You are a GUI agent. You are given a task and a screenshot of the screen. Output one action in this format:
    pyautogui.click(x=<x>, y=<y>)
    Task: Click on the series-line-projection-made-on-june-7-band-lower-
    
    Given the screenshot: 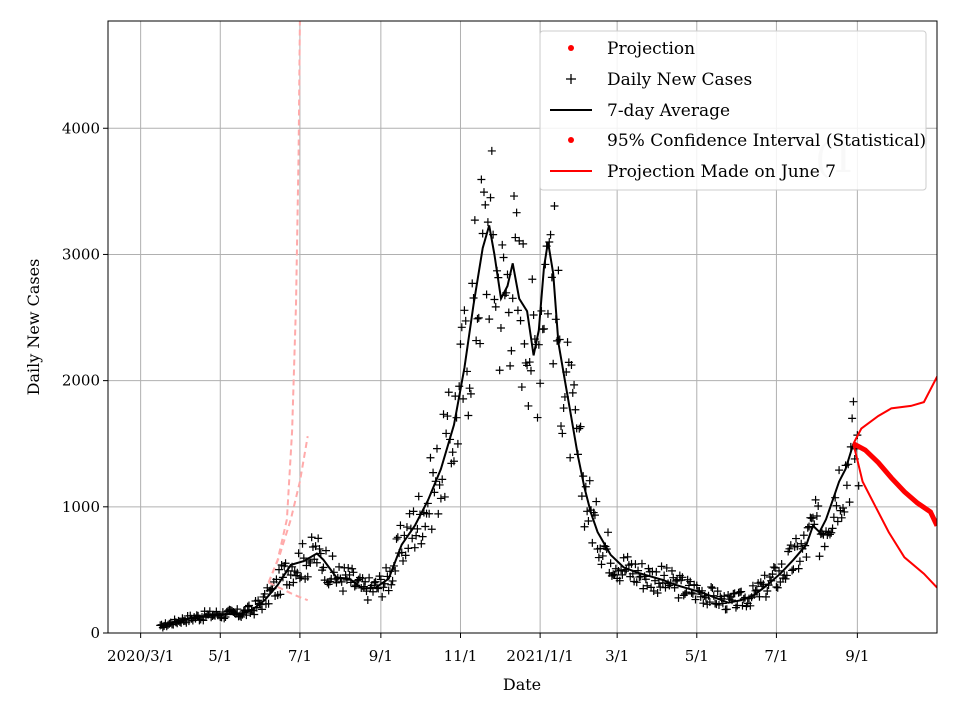 What is the action you would take?
    pyautogui.click(x=288, y=591)
    